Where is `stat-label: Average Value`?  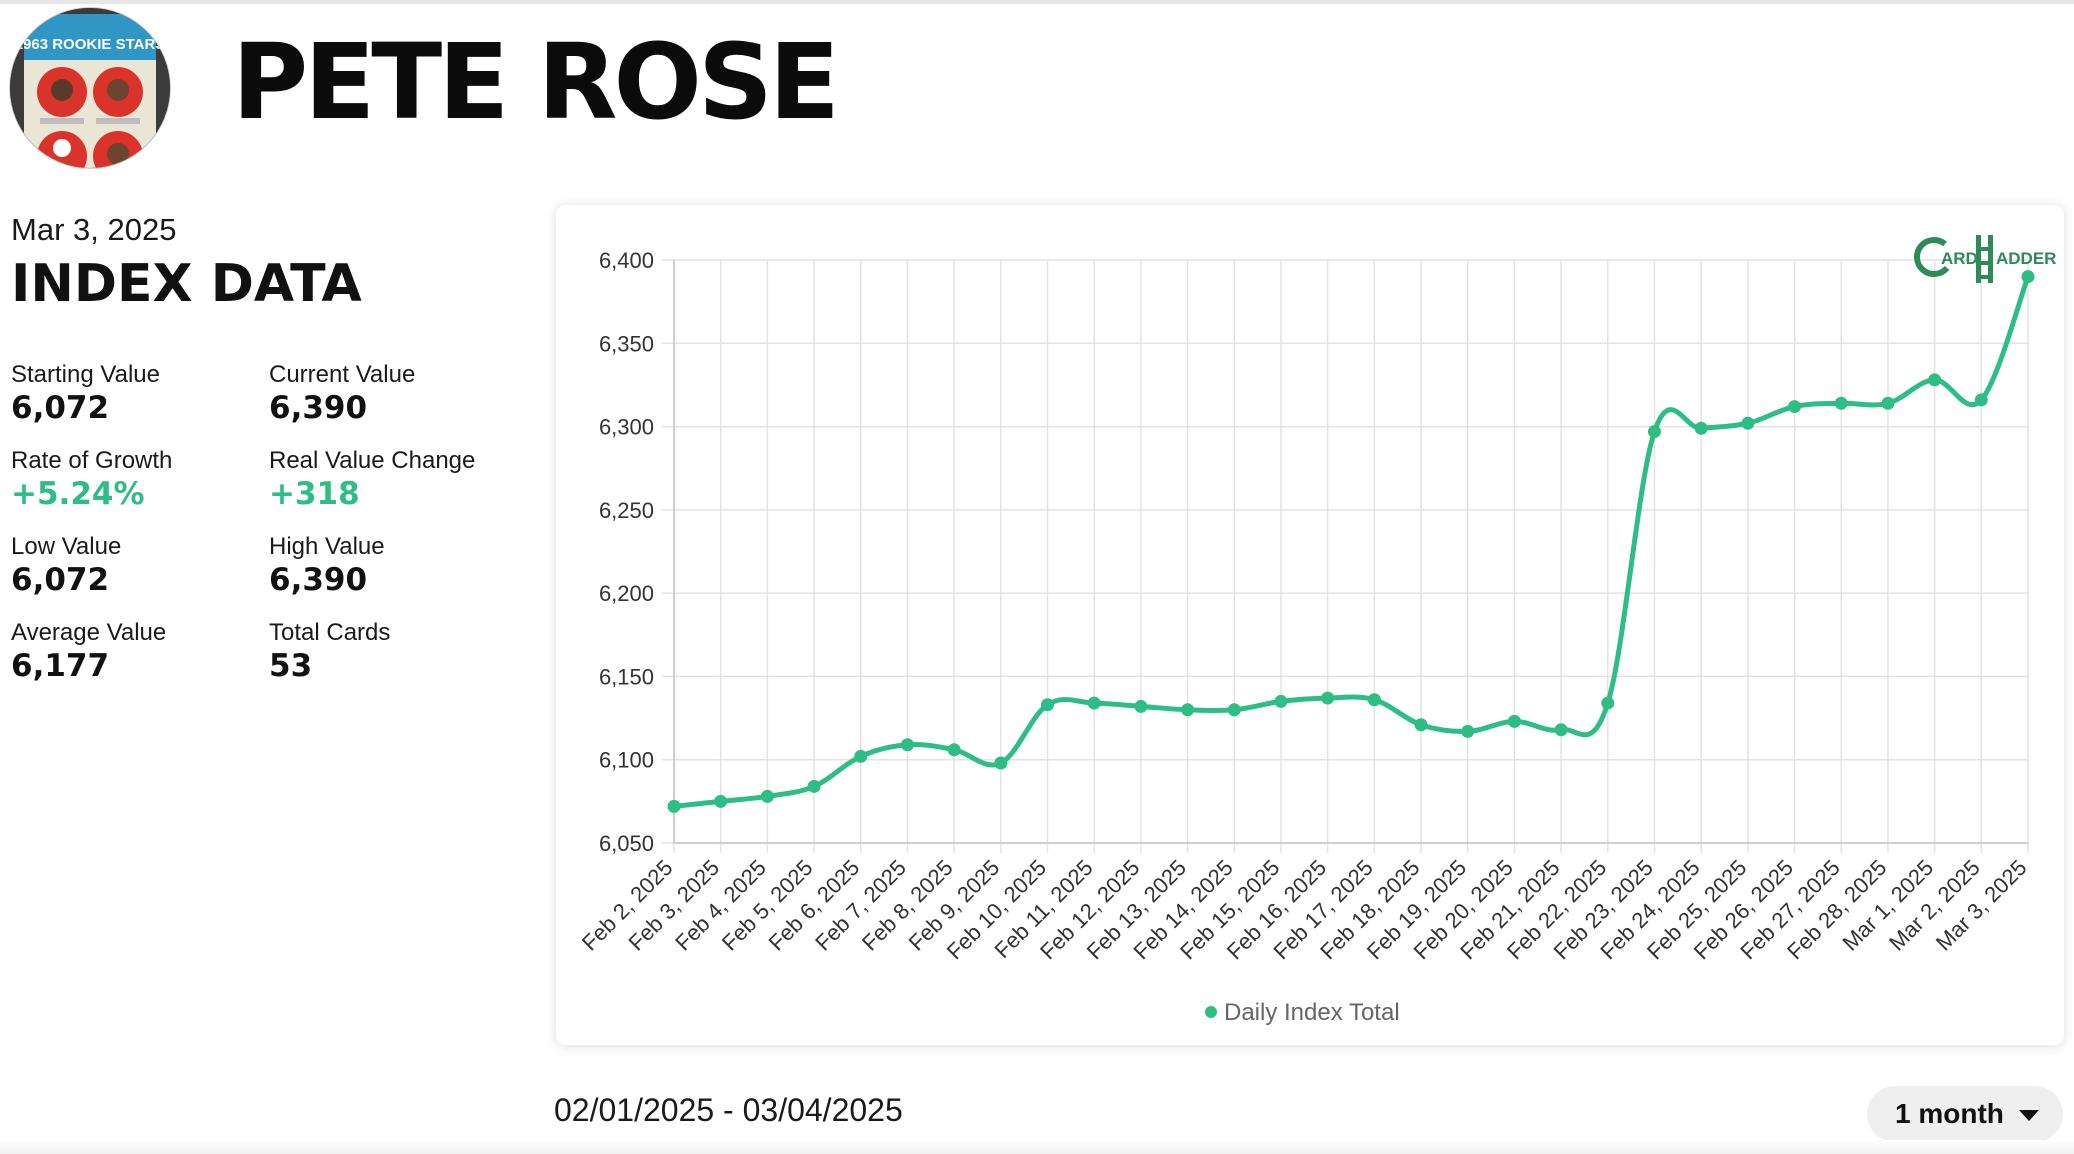
stat-label: Average Value is located at coordinates (89, 632).